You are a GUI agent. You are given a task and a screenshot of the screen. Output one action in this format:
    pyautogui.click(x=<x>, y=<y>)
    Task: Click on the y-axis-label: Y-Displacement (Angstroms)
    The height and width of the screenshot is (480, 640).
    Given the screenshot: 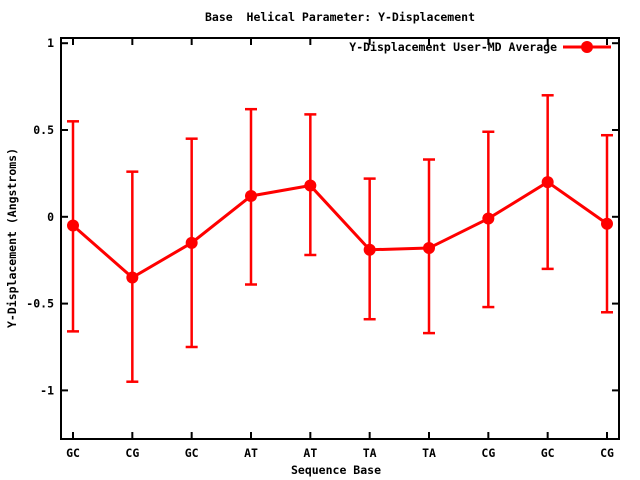 What is the action you would take?
    pyautogui.click(x=12, y=238)
    